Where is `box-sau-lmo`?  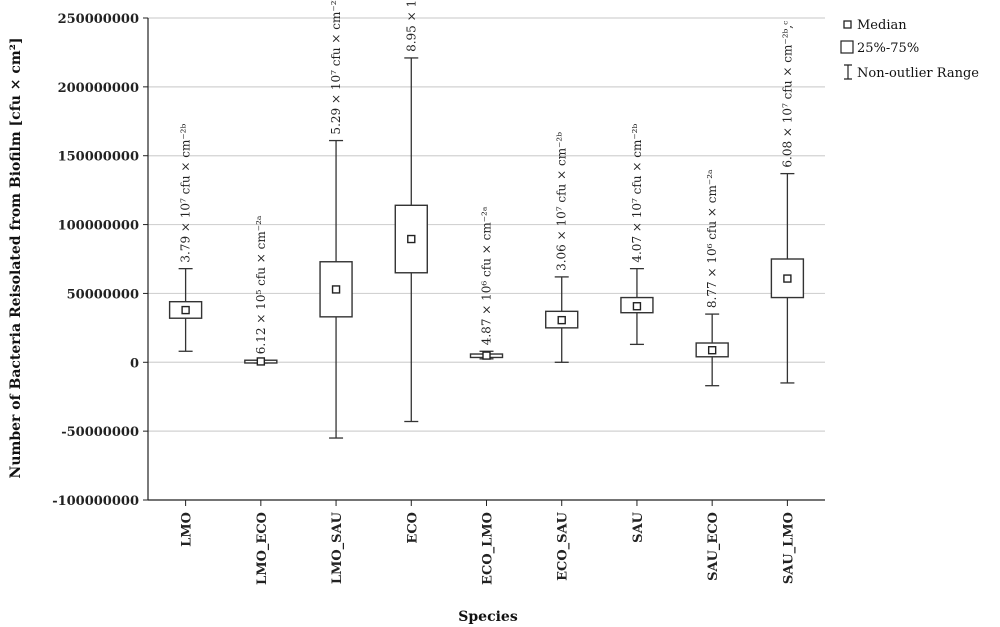
box-sau-lmo is located at coordinates (787, 278).